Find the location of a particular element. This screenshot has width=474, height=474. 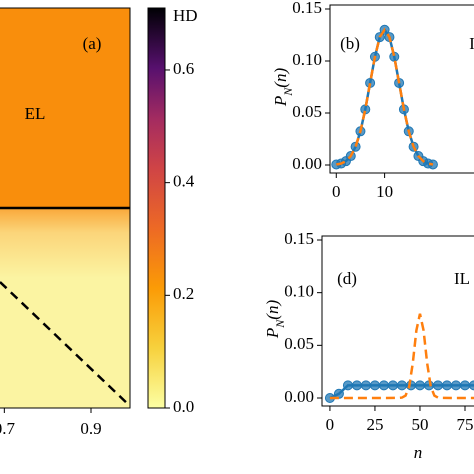

colorbar-tick-label: 0.0 is located at coordinates (183, 406).